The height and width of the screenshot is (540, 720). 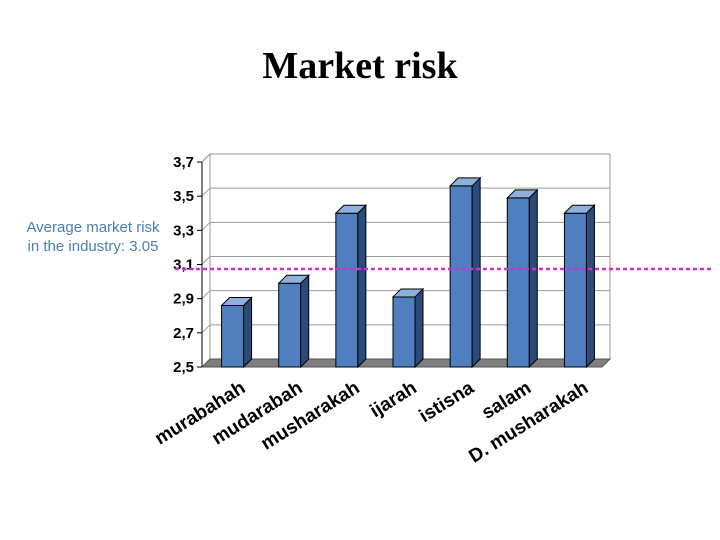 What do you see at coordinates (360, 66) in the screenshot?
I see `chart-title: Market risk` at bounding box center [360, 66].